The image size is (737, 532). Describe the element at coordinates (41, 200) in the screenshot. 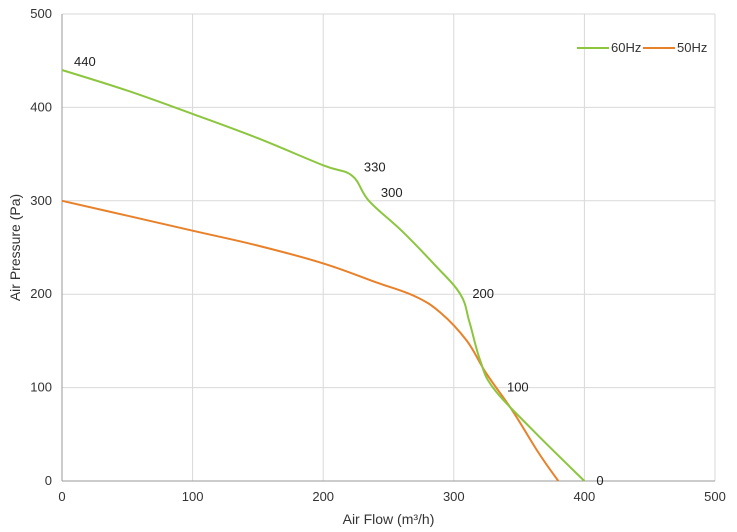

I see `y-tick-label: 300` at that location.